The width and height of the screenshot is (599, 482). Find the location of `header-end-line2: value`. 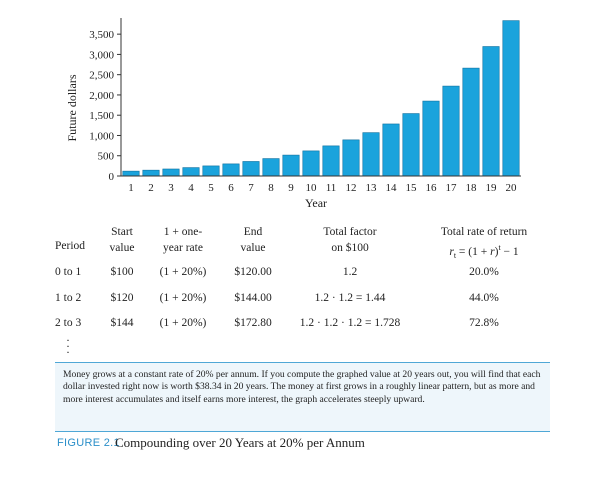

header-end-line2: value is located at coordinates (253, 248).